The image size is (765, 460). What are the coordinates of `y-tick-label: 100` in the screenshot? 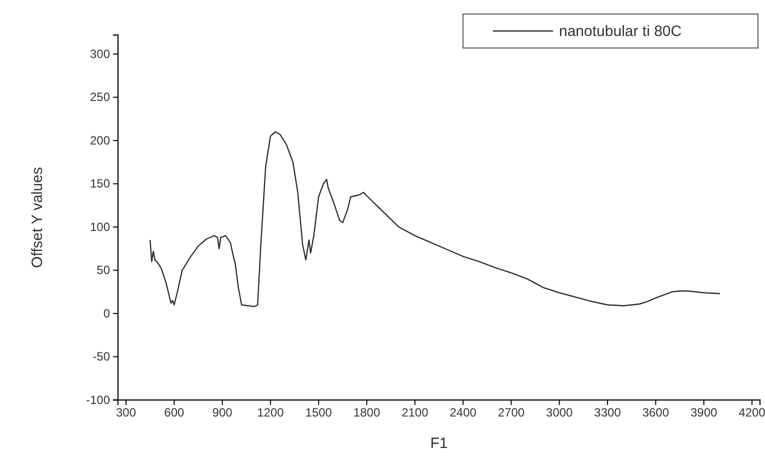 It's located at (100, 227).